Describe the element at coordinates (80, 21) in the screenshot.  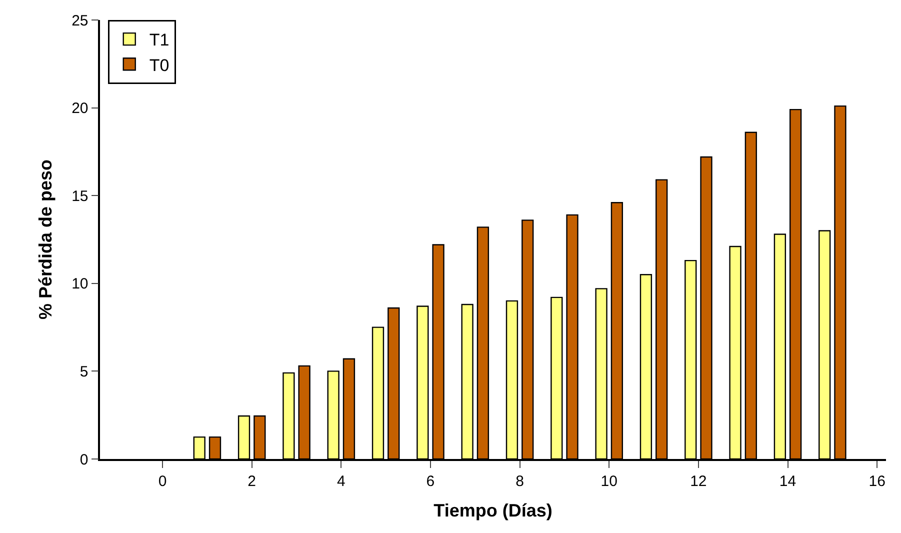
I see `y-tick-label: 25` at that location.